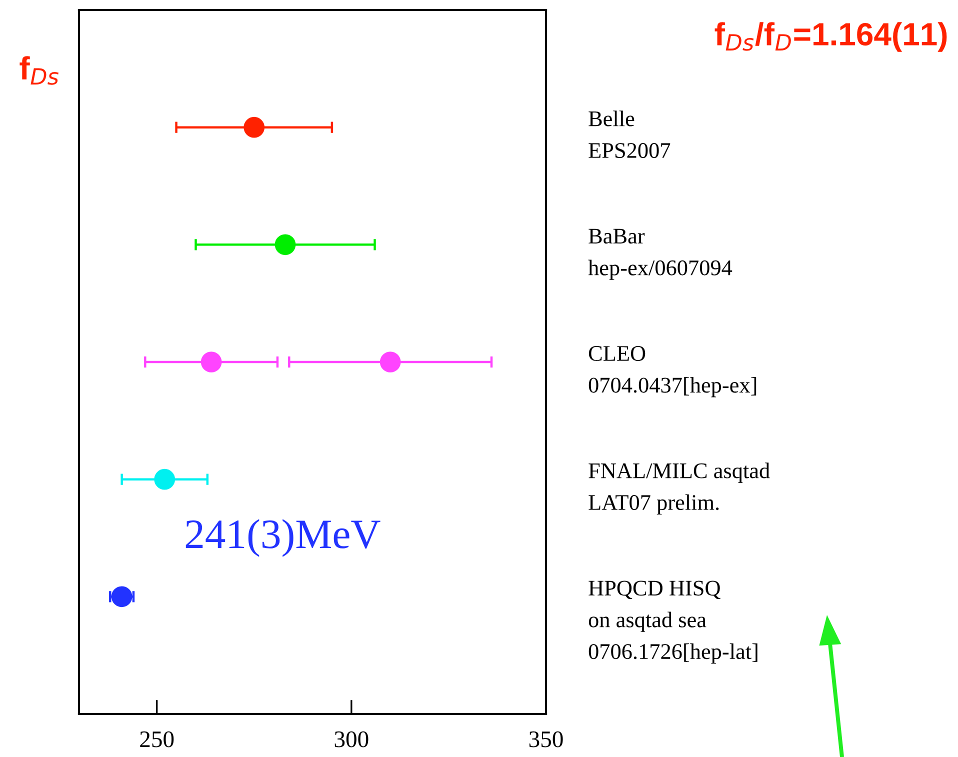  Describe the element at coordinates (39, 70) in the screenshot. I see `y-axis-title: f$_{Ds}$` at that location.